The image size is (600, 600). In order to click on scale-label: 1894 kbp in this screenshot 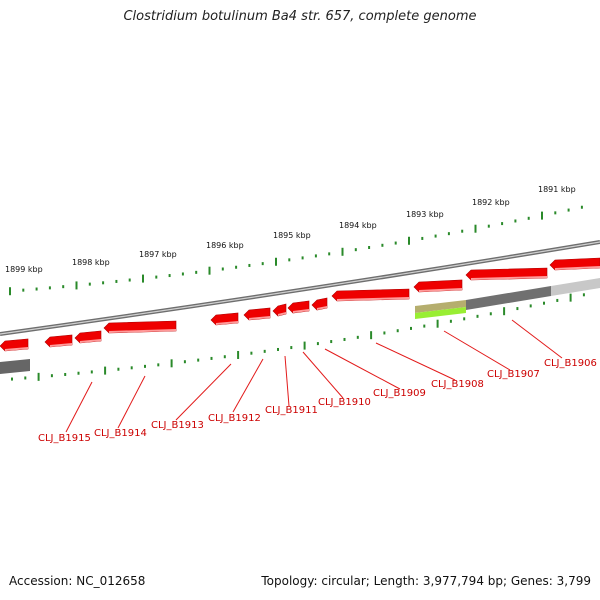, I will do `click(358, 225)`.